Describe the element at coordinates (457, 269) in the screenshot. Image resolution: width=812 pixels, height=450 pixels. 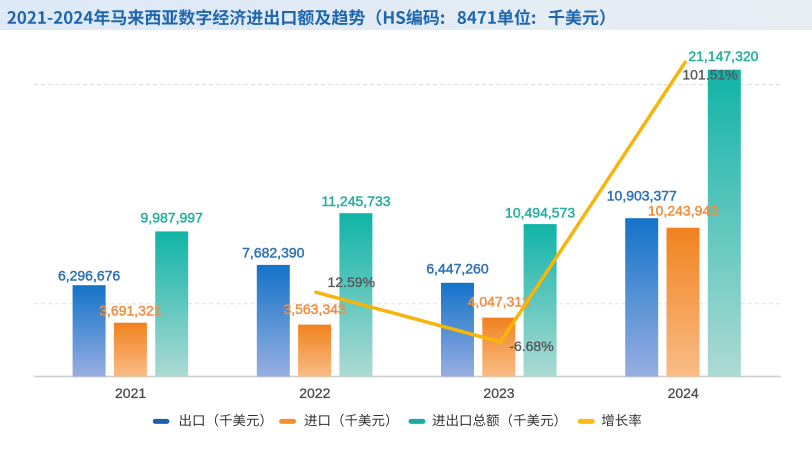
I see `svg-text: 6,447,260` at that location.